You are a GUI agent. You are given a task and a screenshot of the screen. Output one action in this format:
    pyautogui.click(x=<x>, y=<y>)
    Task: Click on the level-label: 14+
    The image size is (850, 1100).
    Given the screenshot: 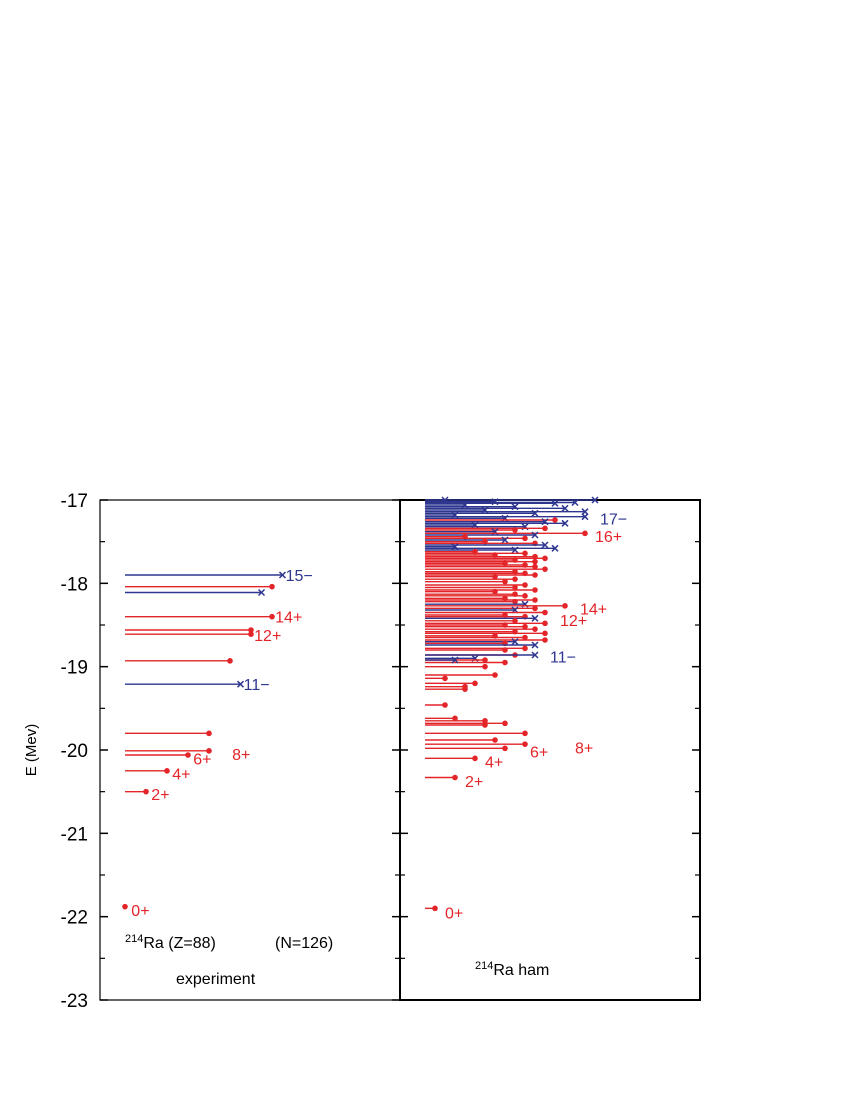 What is the action you would take?
    pyautogui.click(x=593, y=609)
    